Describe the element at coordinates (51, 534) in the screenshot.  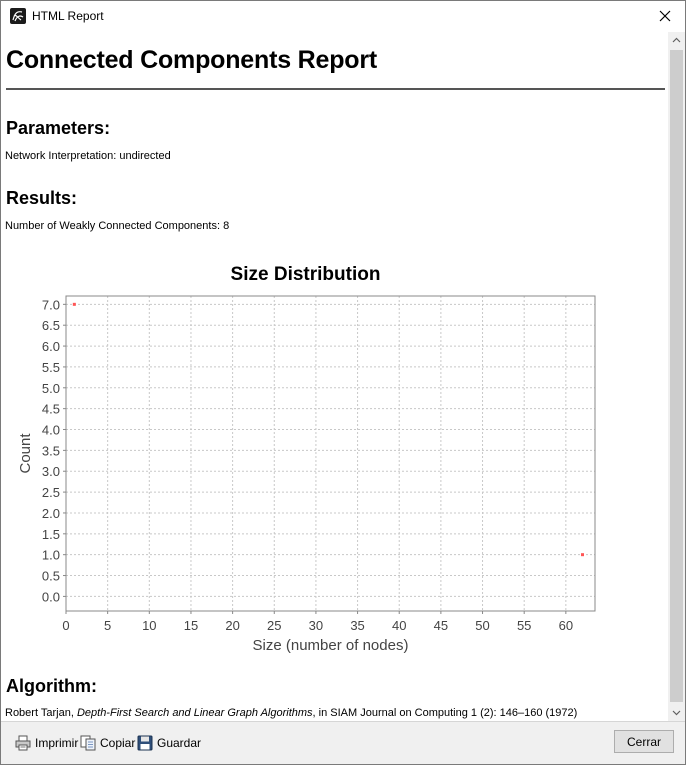
I see `y-tick-label: 1.5` at that location.